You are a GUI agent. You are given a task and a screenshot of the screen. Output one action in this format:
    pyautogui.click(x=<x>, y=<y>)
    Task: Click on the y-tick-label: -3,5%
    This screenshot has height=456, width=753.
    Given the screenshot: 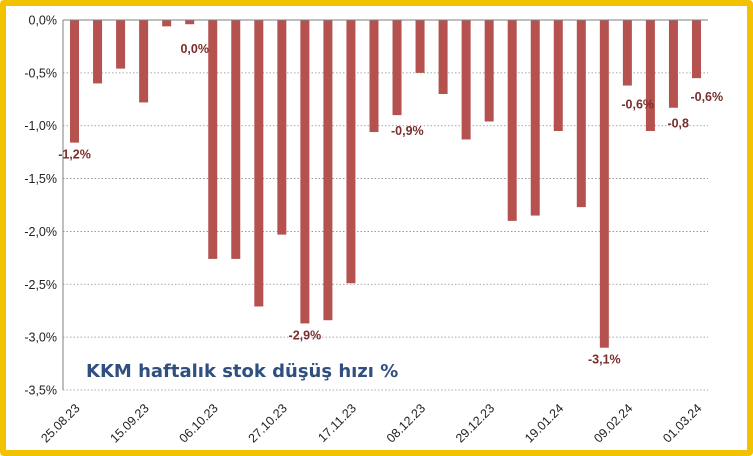 What is the action you would take?
    pyautogui.click(x=40, y=391)
    